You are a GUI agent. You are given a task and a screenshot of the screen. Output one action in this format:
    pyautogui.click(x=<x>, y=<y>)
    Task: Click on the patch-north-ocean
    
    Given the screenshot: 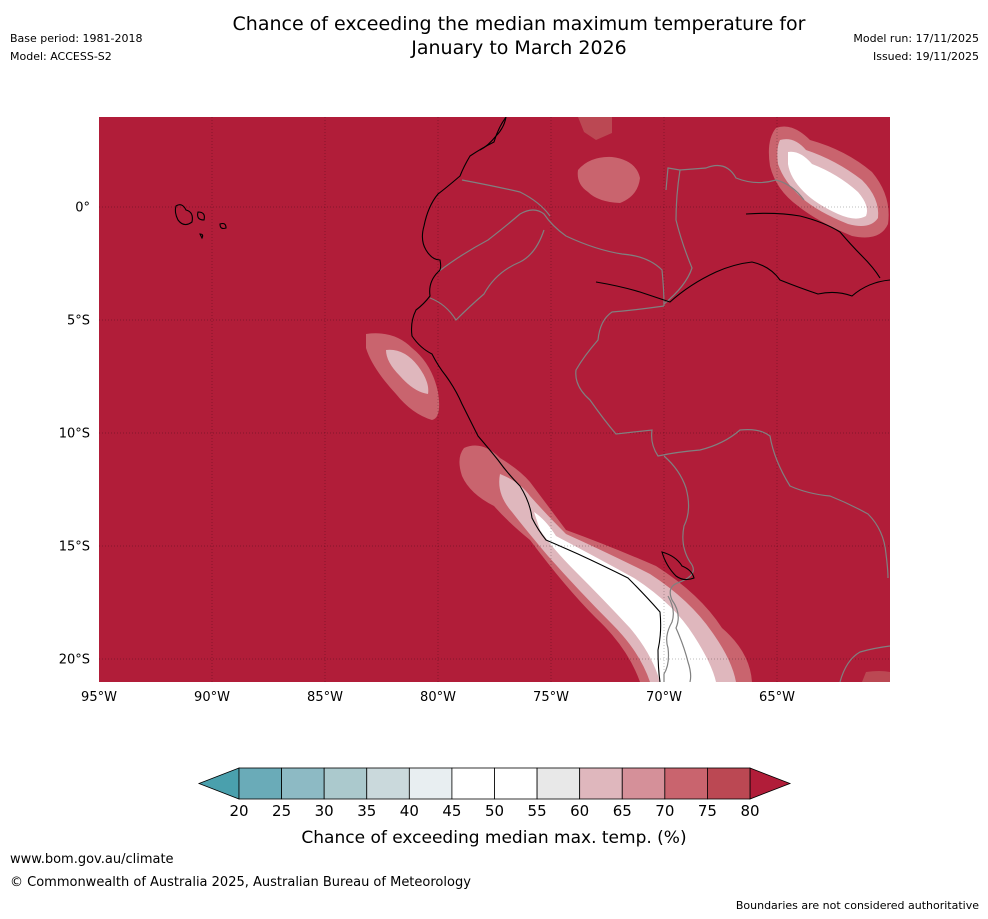 What is the action you would take?
    pyautogui.click(x=595, y=128)
    